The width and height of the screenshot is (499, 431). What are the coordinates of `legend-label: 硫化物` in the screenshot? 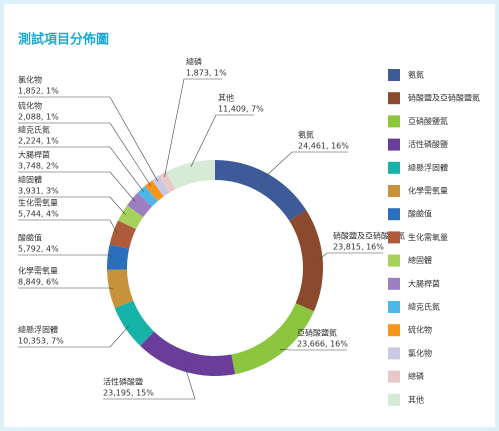 It's located at (420, 330).